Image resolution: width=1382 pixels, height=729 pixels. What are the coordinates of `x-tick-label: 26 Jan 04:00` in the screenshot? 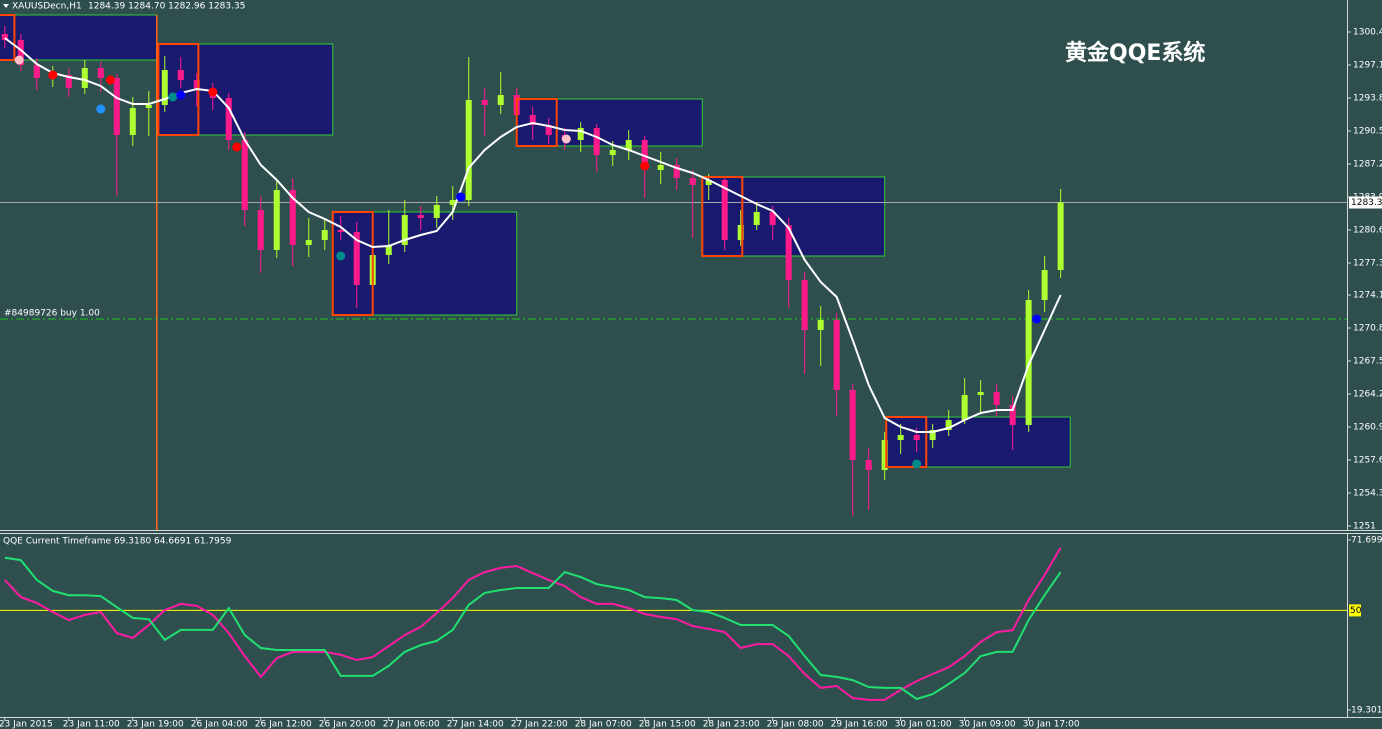 It's located at (219, 724).